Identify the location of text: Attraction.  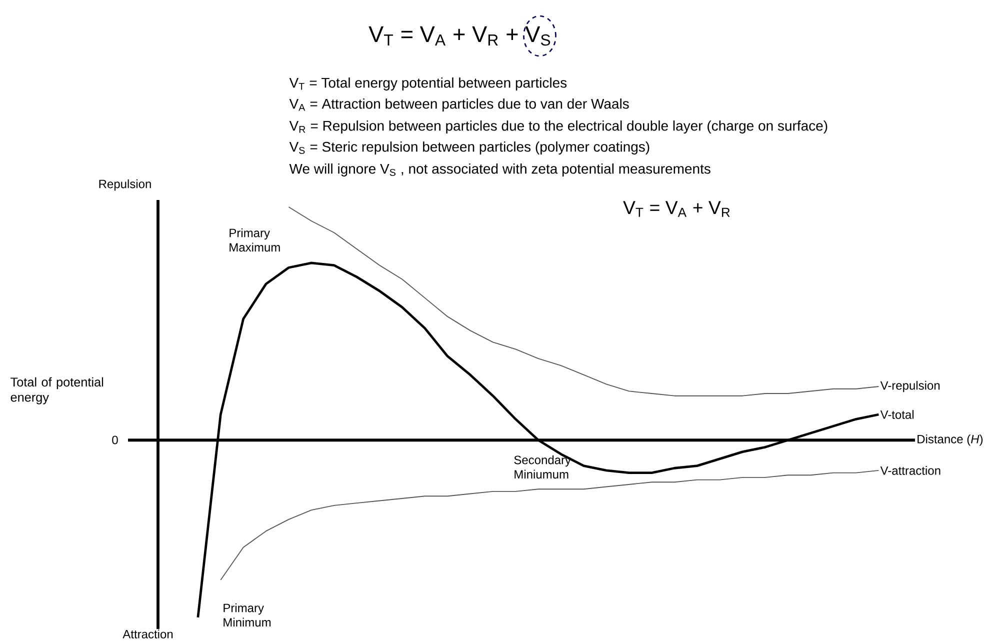
(147, 634).